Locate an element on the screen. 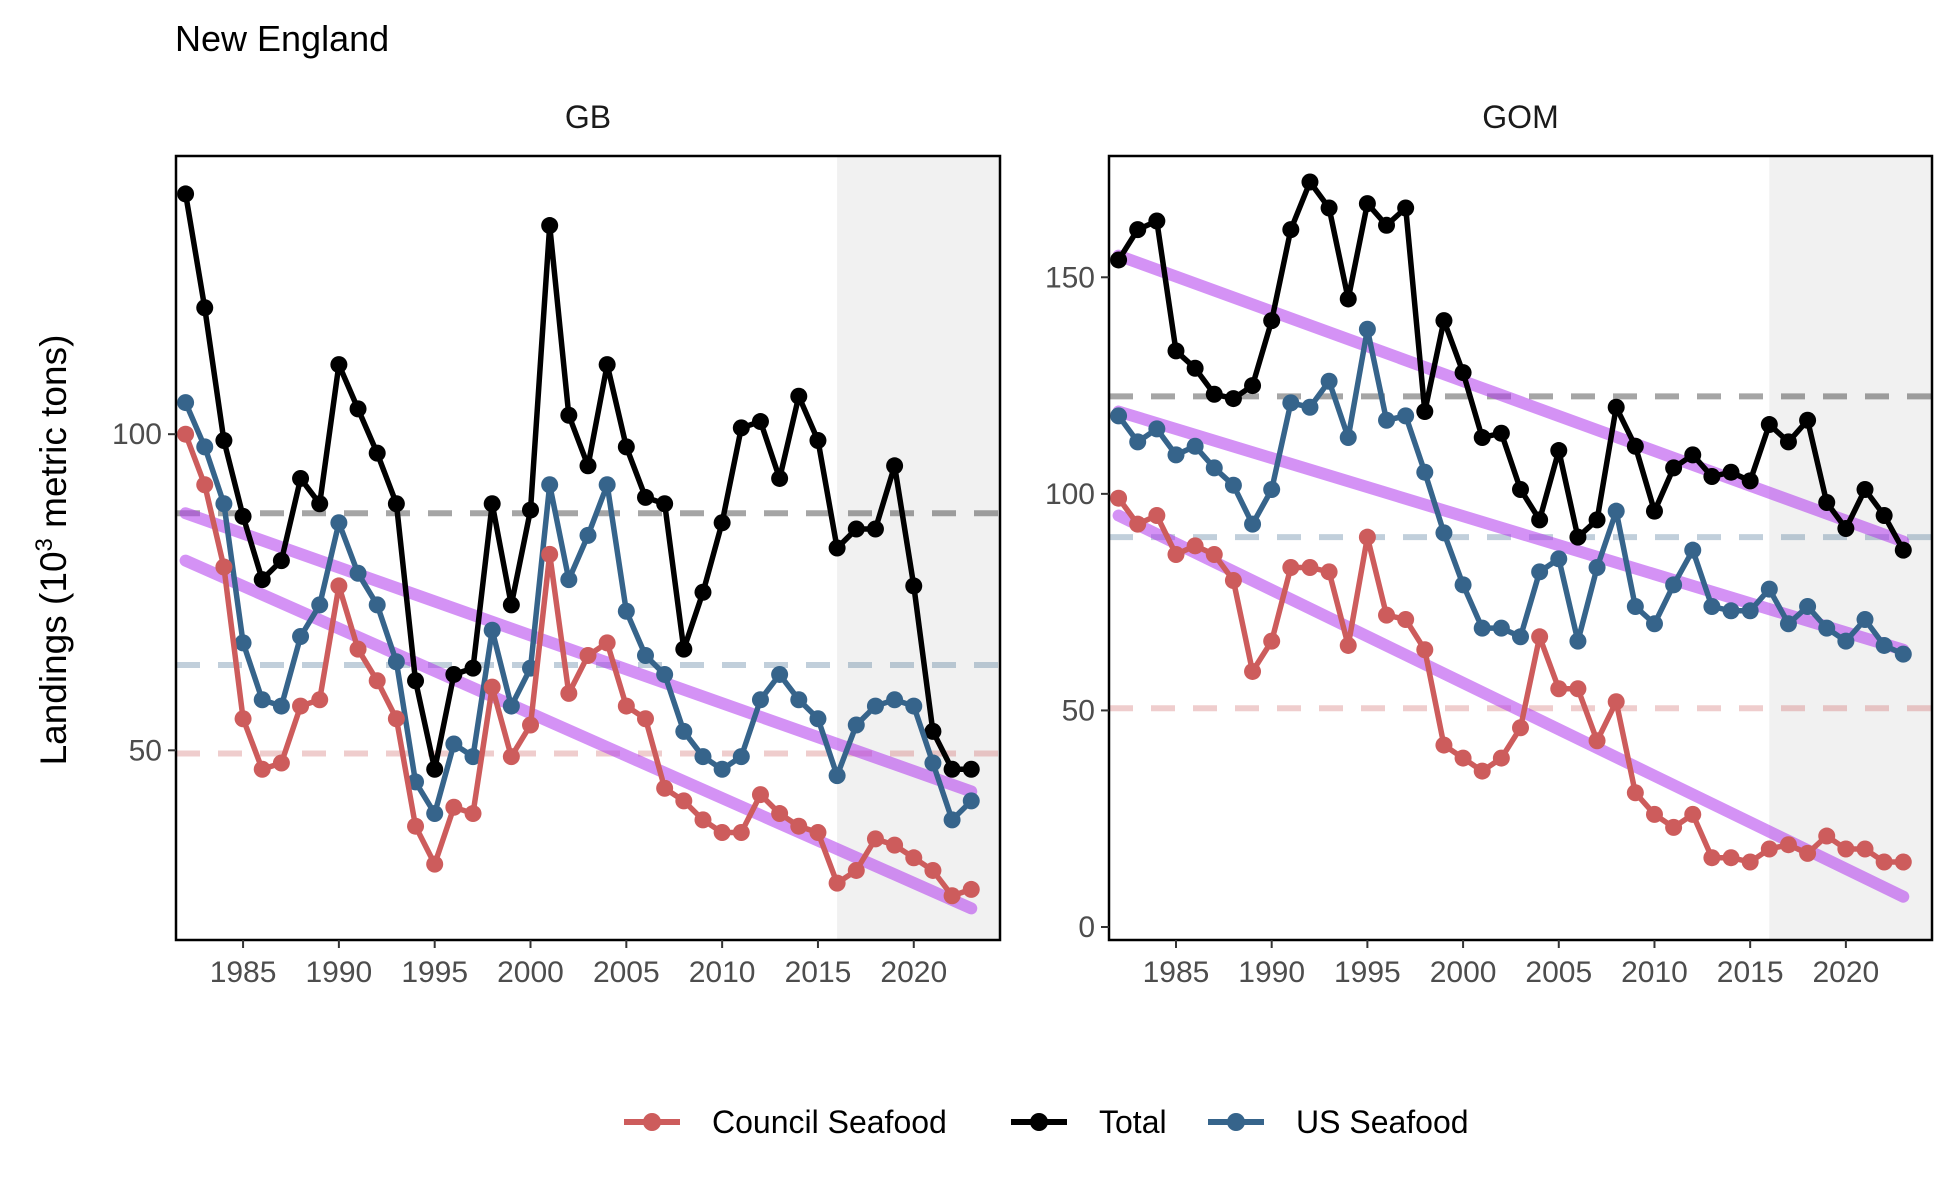 This screenshot has height=1200, width=1950. y-tick-label-gb: 100 is located at coordinates (137, 434).